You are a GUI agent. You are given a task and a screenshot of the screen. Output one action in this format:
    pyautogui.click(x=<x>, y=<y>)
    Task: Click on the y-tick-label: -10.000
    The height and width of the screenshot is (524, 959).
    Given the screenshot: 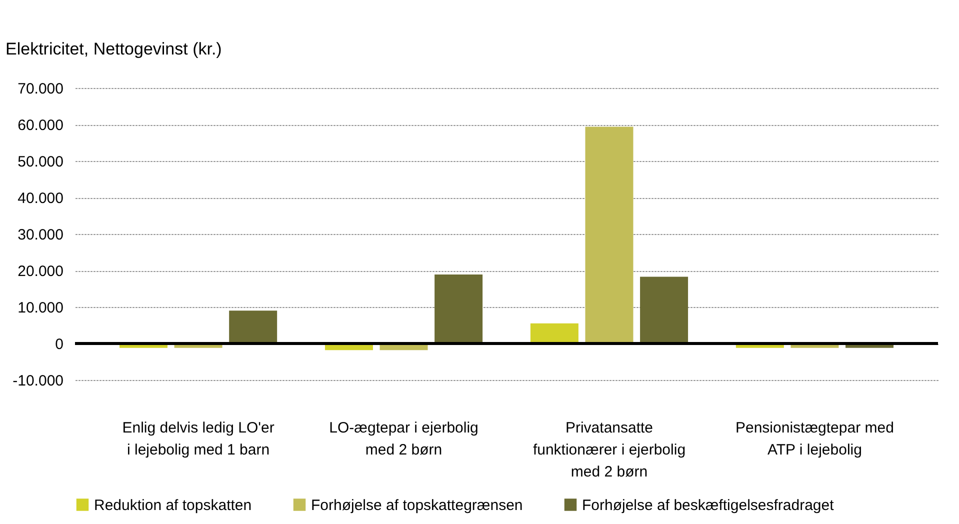 What is the action you would take?
    pyautogui.click(x=38, y=381)
    